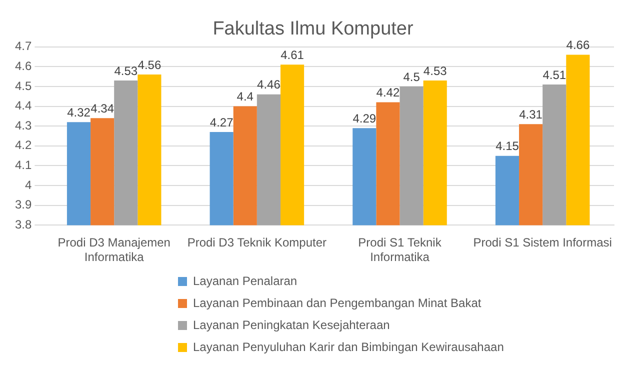  What do you see at coordinates (364, 118) in the screenshot?
I see `data-label: 4.29` at bounding box center [364, 118].